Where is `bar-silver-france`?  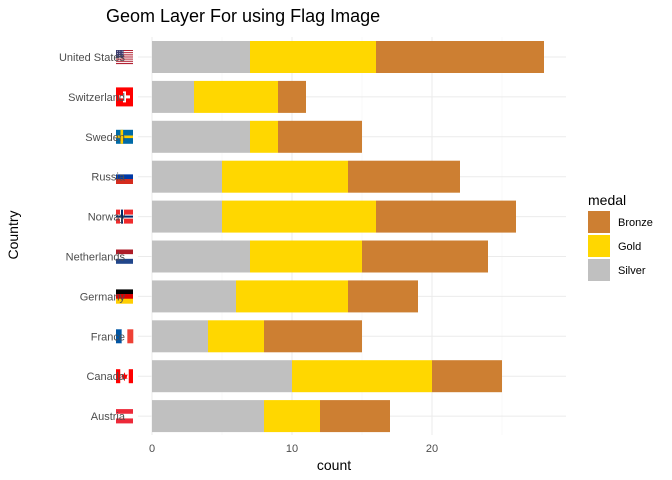 bar-silver-france is located at coordinates (180, 336).